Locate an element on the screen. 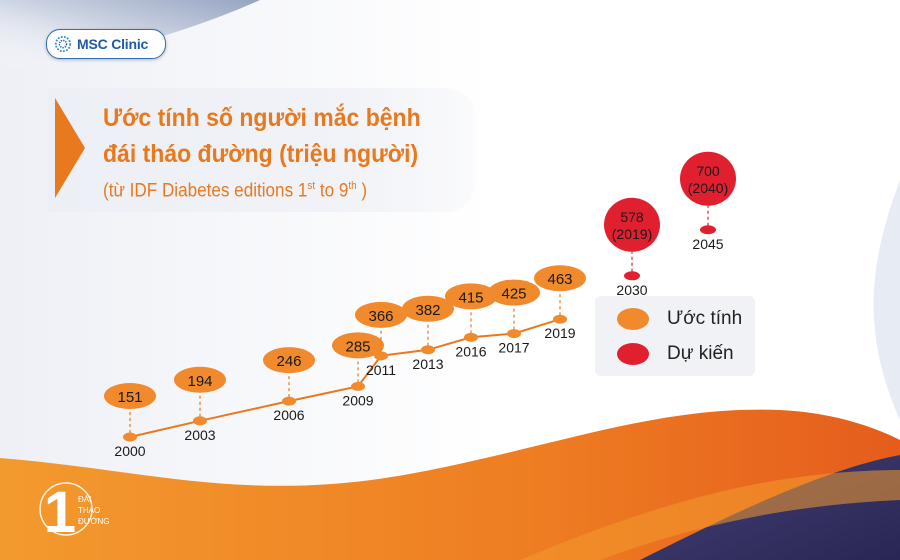  value-label-estimate-2011: 366 is located at coordinates (380, 316).